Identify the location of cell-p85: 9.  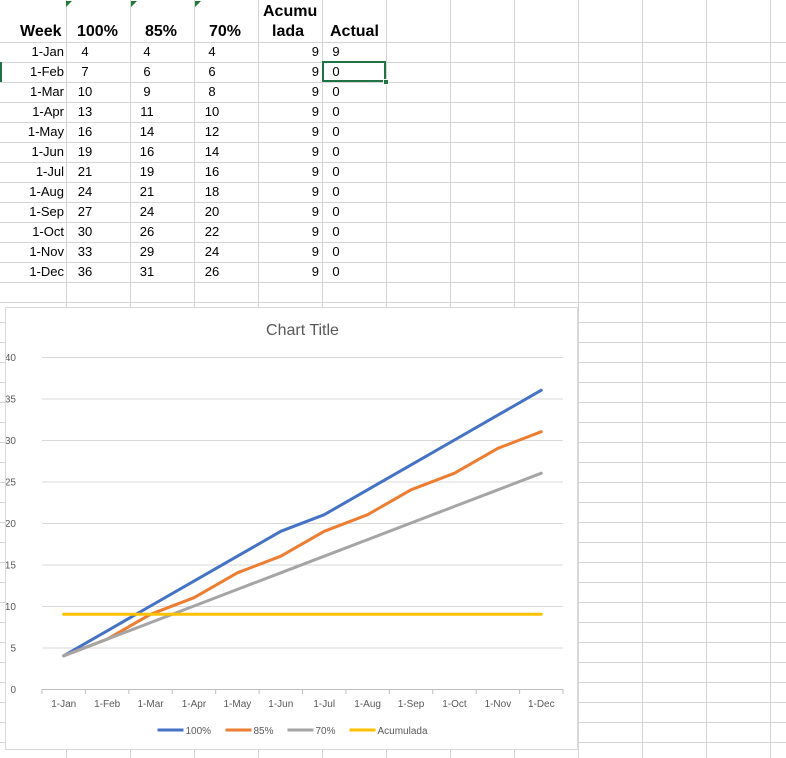
(147, 91).